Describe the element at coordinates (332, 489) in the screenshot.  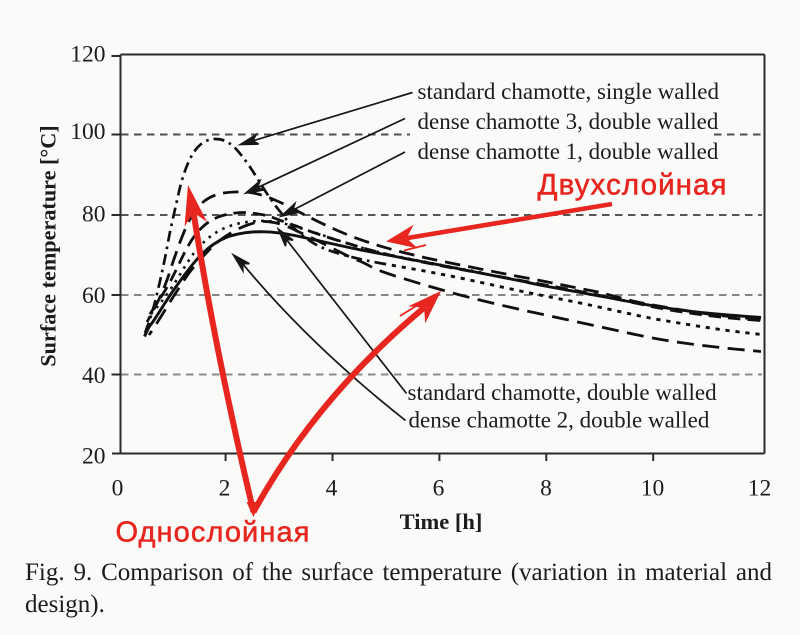
I see `svg-text: 4` at that location.